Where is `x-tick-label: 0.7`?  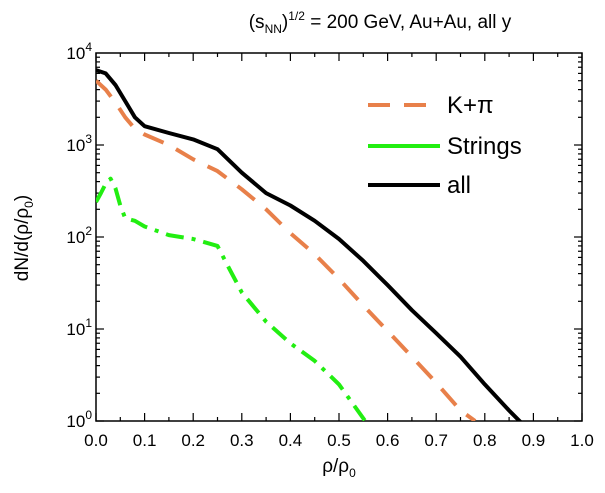
x-tick-label: 0.7 is located at coordinates (436, 440).